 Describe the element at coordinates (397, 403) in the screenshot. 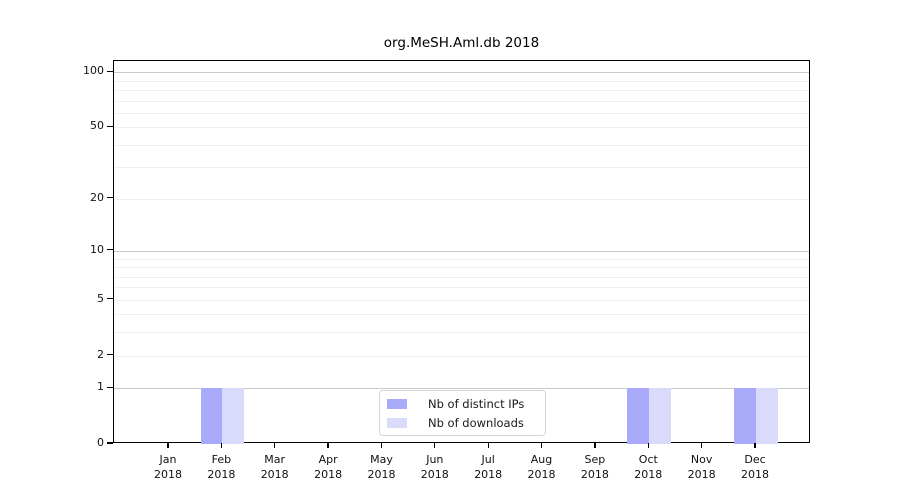

I see `legend-swatch-distinct-ips-icon` at that location.